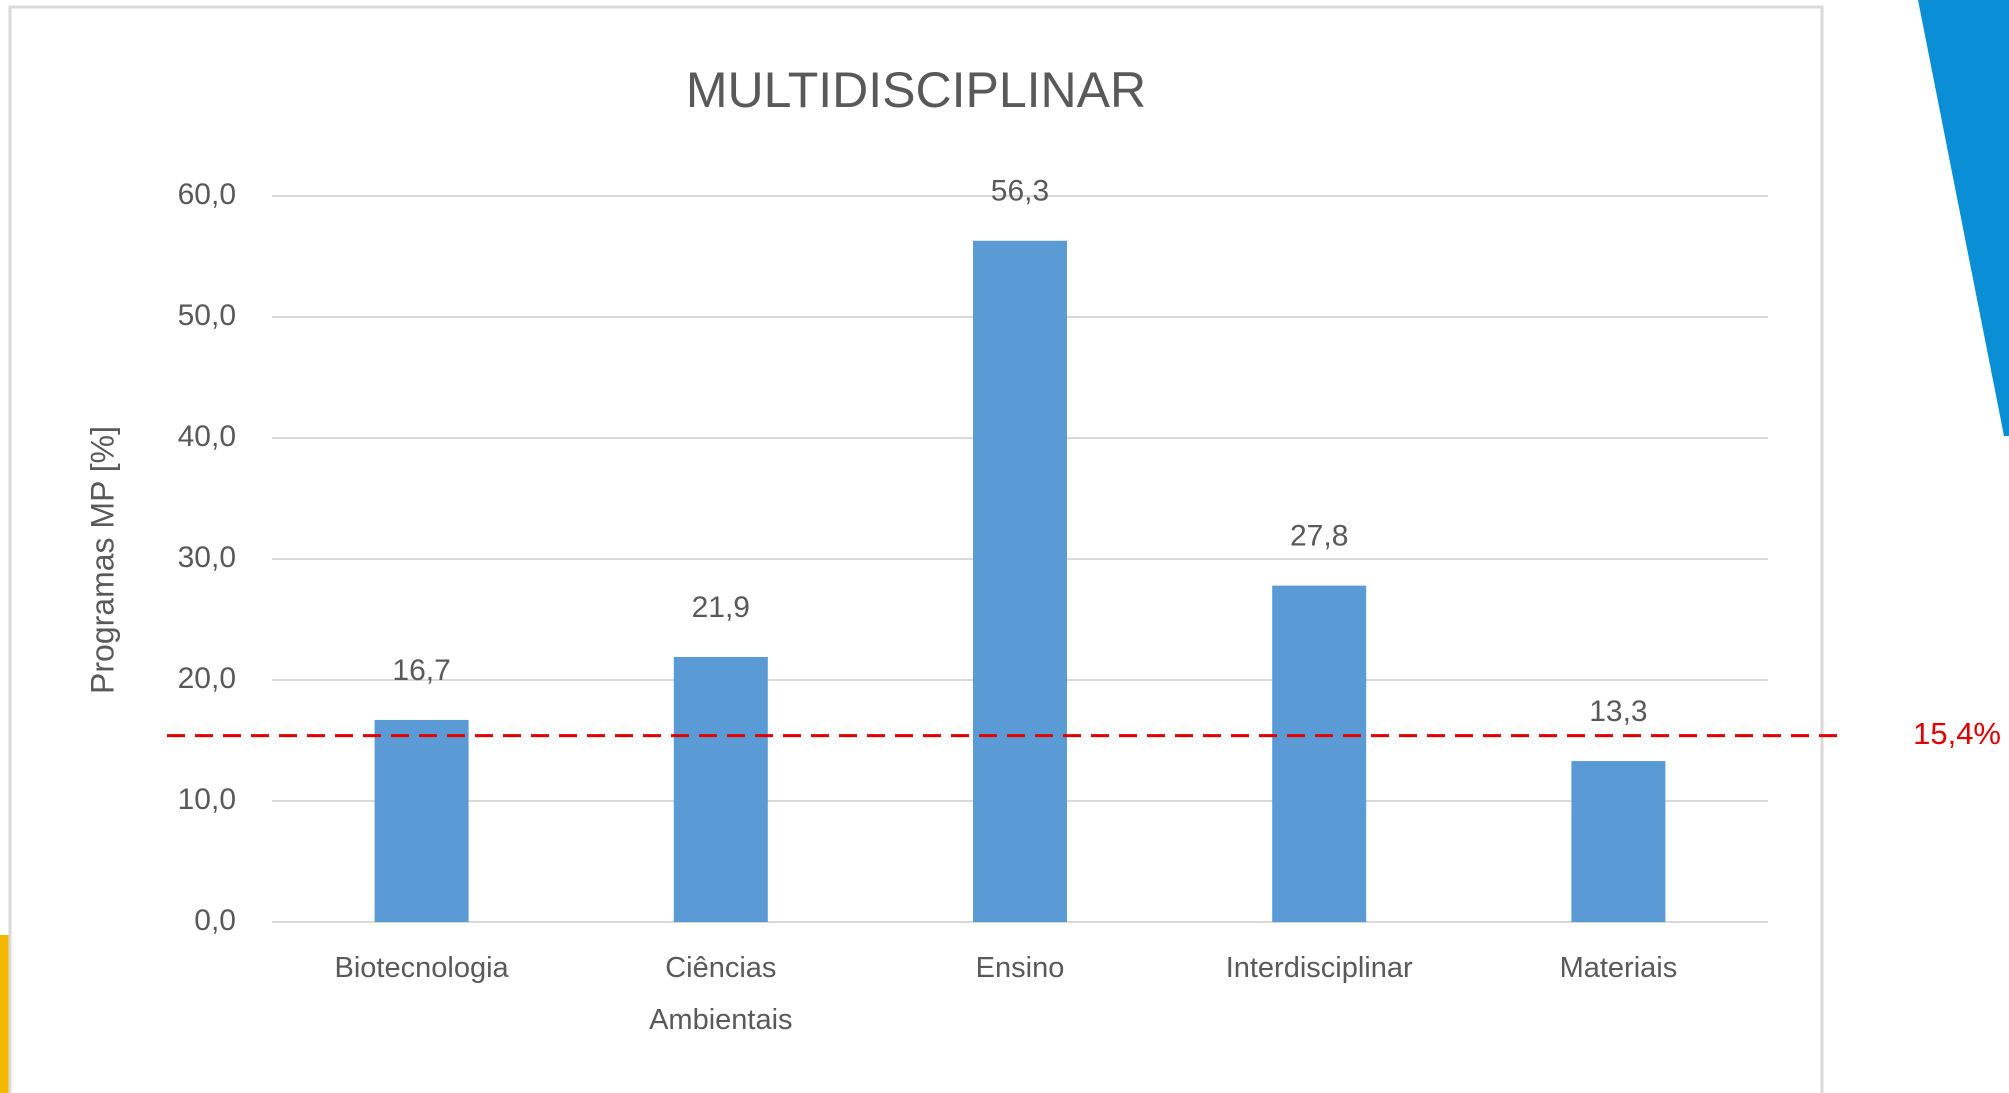 This screenshot has height=1093, width=2009. What do you see at coordinates (207, 678) in the screenshot?
I see `y-tick-label: 20,0` at bounding box center [207, 678].